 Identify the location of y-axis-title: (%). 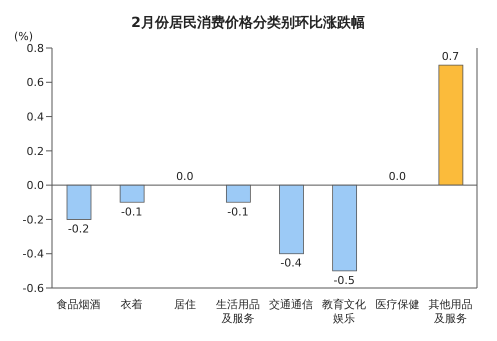
(24, 36).